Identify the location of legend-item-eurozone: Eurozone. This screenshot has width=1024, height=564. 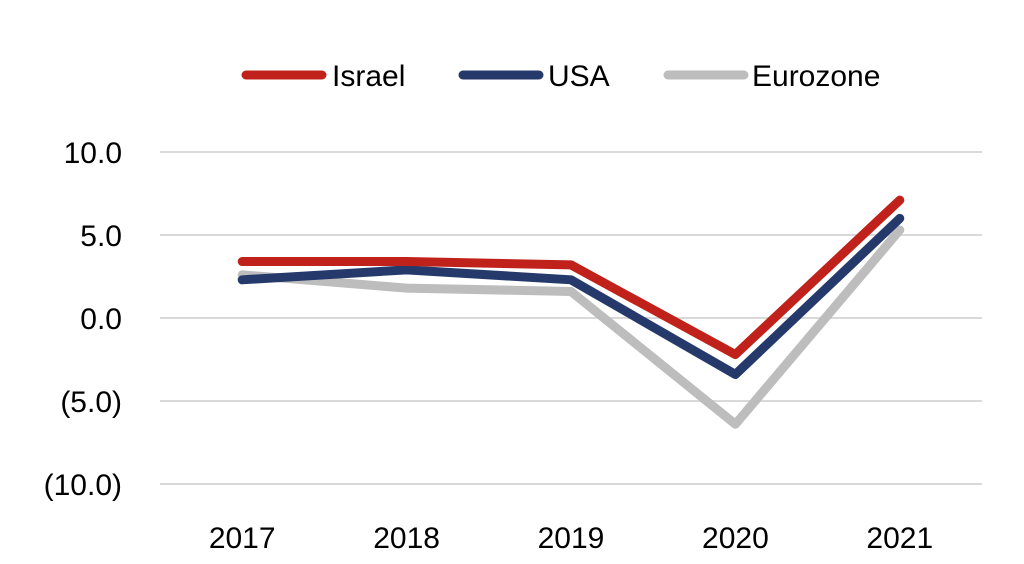
(771, 76).